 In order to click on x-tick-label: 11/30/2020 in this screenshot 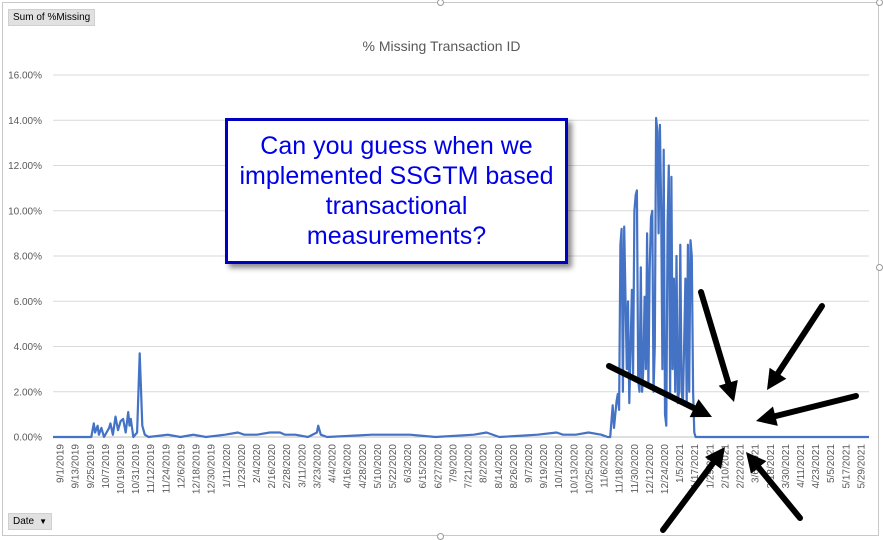, I will do `click(635, 469)`.